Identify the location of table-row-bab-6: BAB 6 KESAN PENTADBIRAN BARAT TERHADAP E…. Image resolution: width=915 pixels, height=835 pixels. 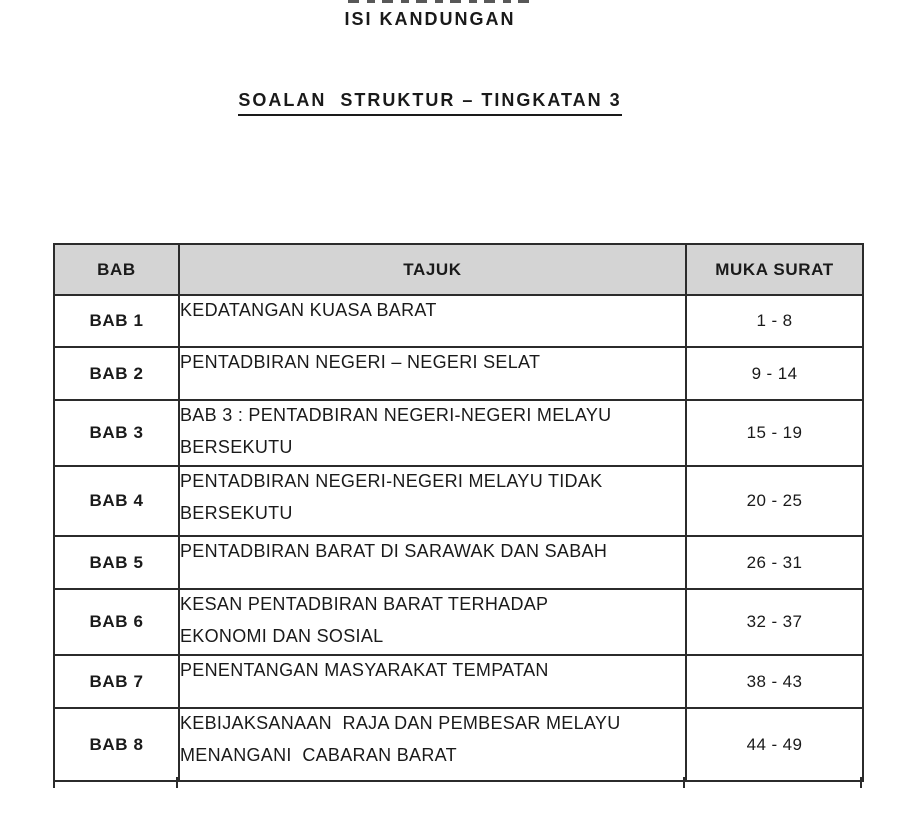
(458, 622).